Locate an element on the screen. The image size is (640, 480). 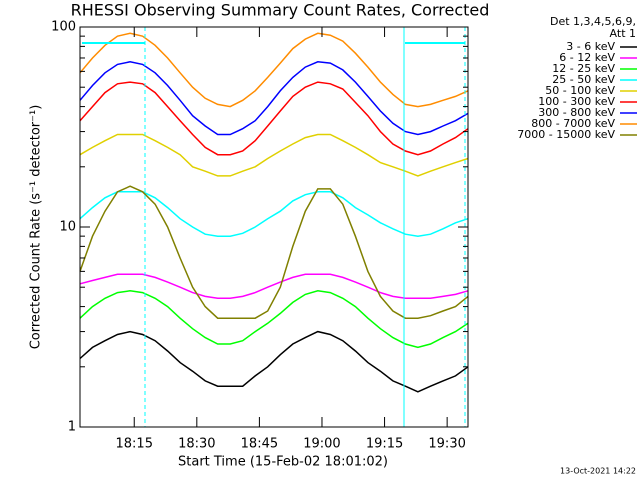
x-tick-label: 19:15 is located at coordinates (384, 444).